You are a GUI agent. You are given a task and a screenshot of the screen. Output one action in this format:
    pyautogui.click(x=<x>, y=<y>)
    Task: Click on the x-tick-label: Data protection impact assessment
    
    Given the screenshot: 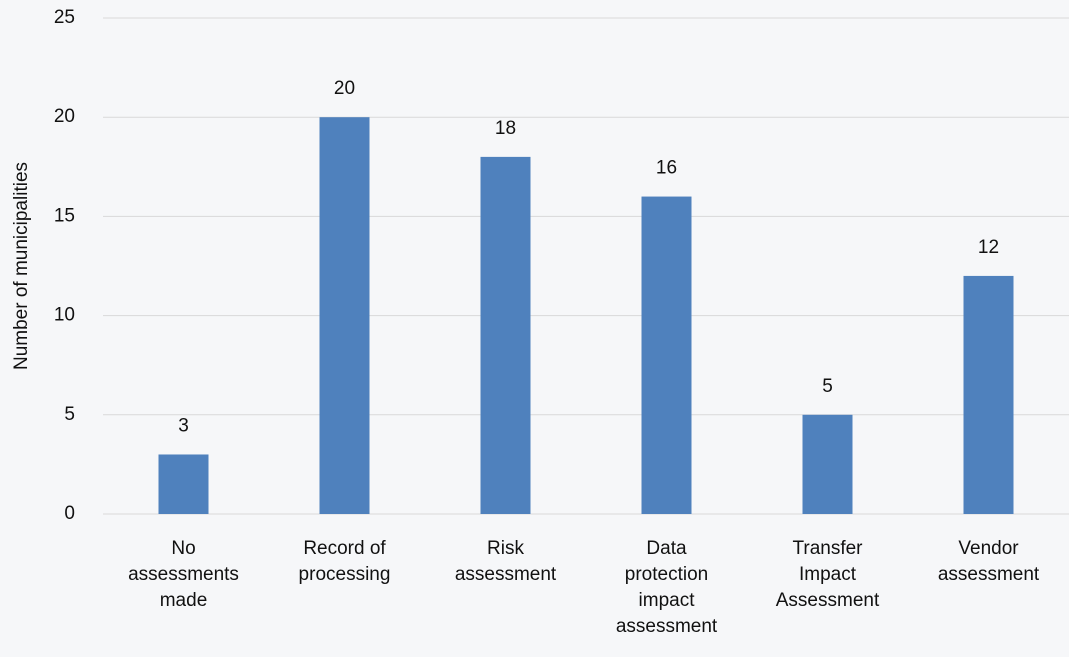 What is the action you would take?
    pyautogui.click(x=666, y=587)
    